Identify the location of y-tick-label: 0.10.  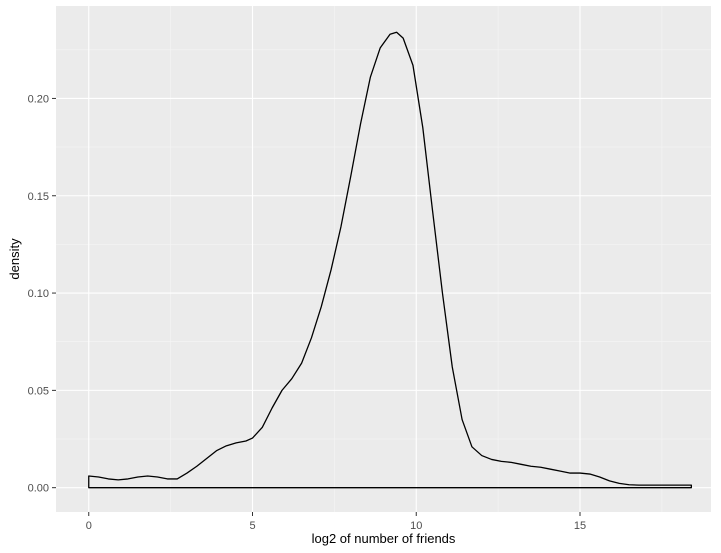
(38, 294).